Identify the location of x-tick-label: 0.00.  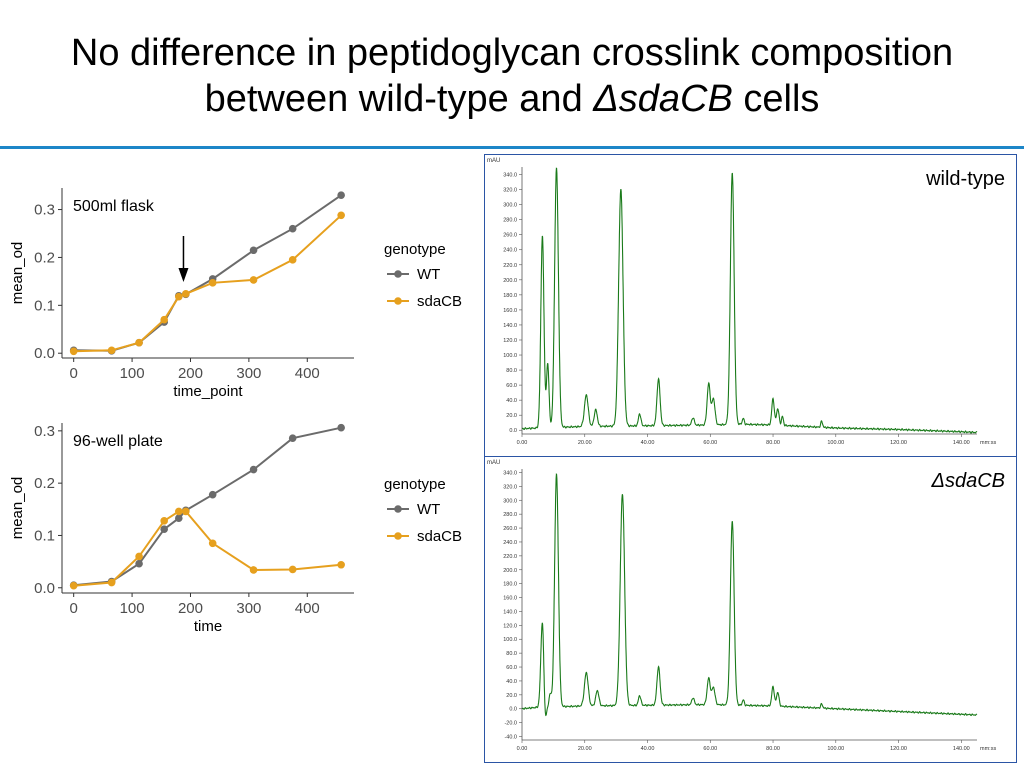
(522, 749).